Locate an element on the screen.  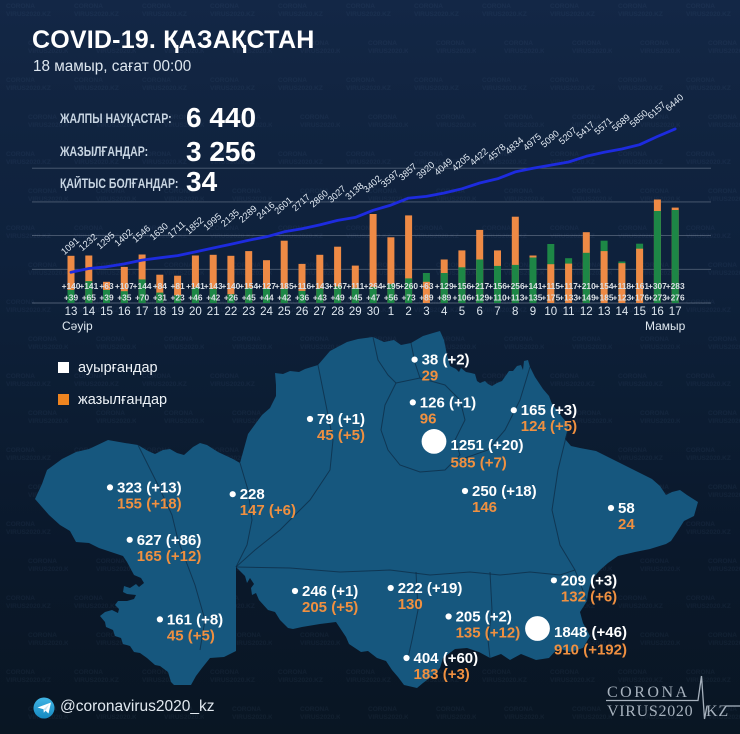
svg-text: +44 is located at coordinates (266, 298).